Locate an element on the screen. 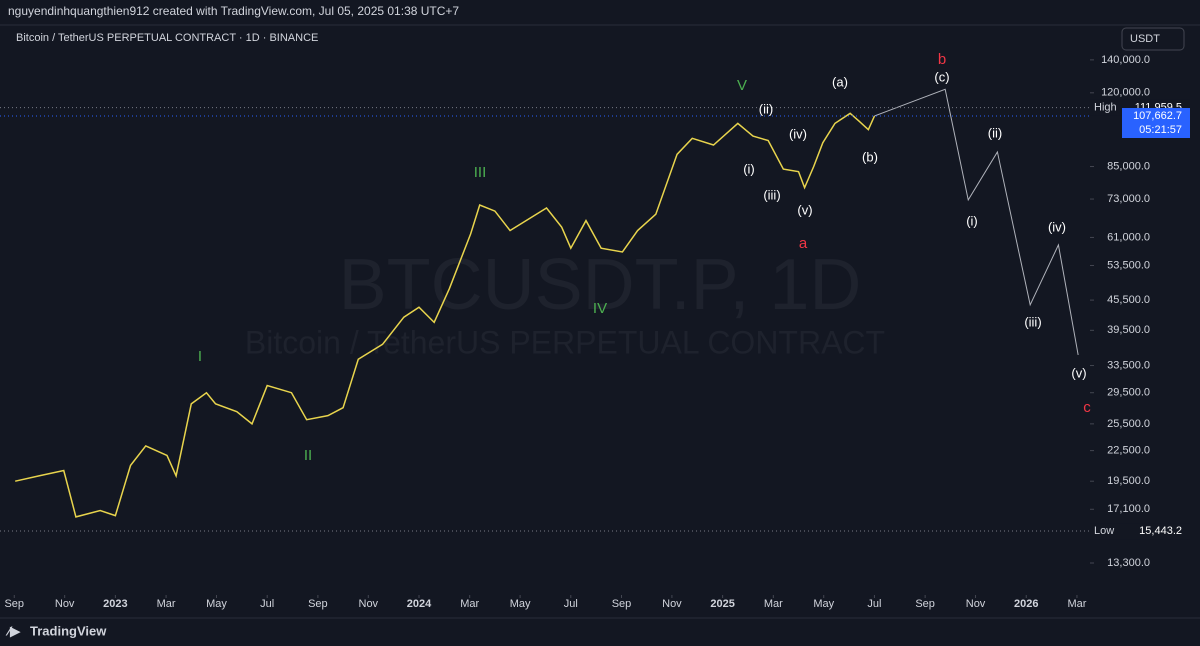 Image resolution: width=1200 pixels, height=646 pixels. y-tick-label: 73,000.0 is located at coordinates (1128, 199).